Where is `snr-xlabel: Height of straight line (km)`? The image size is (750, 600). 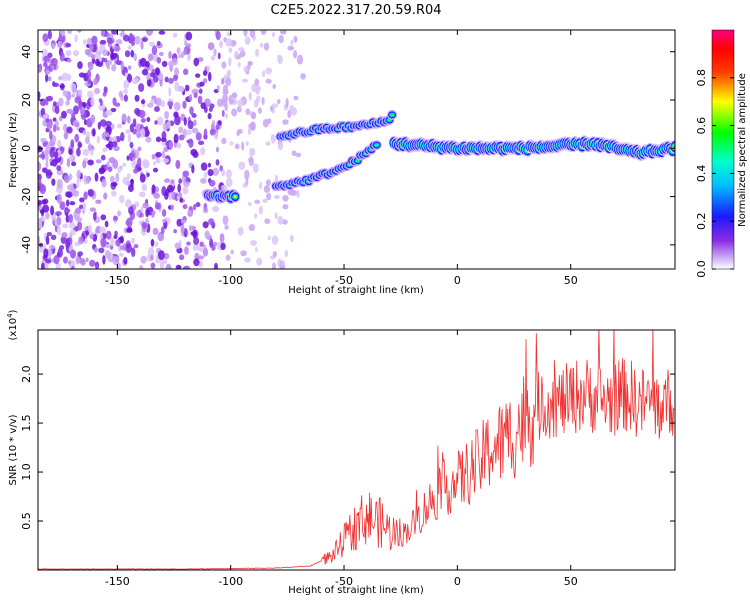 snr-xlabel: Height of straight line (km) is located at coordinates (356, 590).